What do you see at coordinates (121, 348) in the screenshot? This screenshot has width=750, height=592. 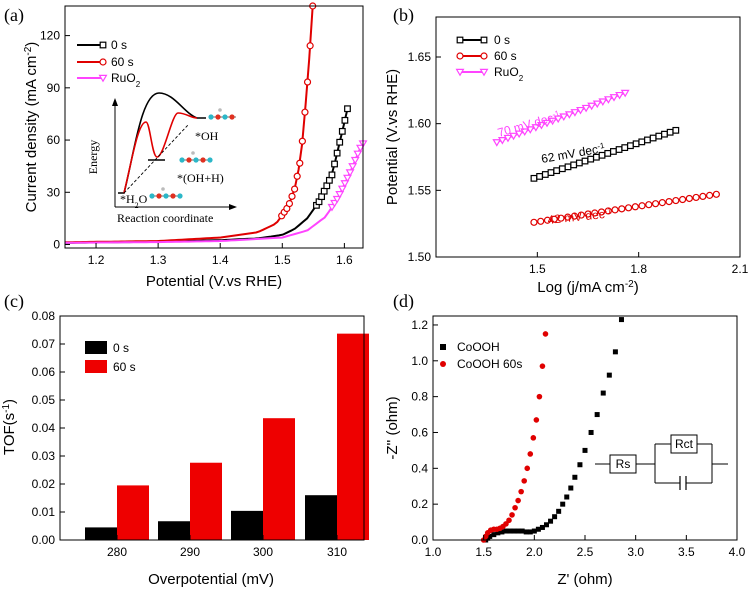 I see `legend-c-label: 0 s` at bounding box center [121, 348].